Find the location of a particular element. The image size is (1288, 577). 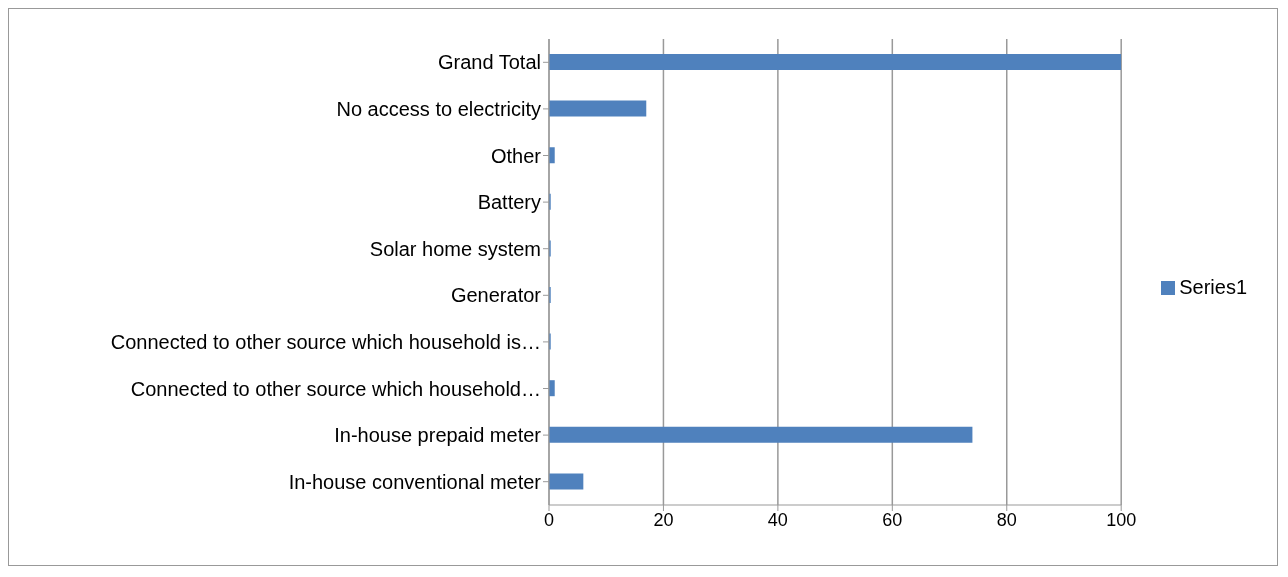

y-tick-label: In-house conventional meter is located at coordinates (415, 481).